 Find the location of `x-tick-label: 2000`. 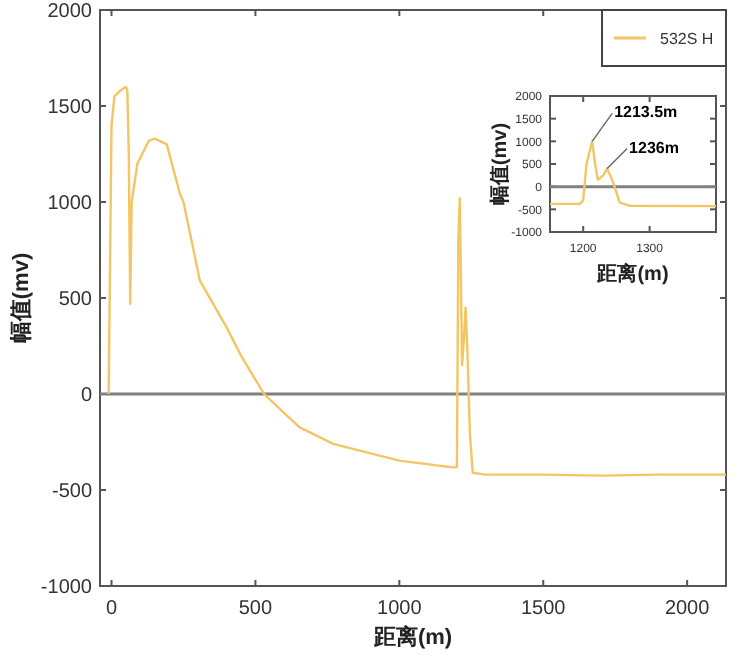

x-tick-label: 2000 is located at coordinates (687, 609).